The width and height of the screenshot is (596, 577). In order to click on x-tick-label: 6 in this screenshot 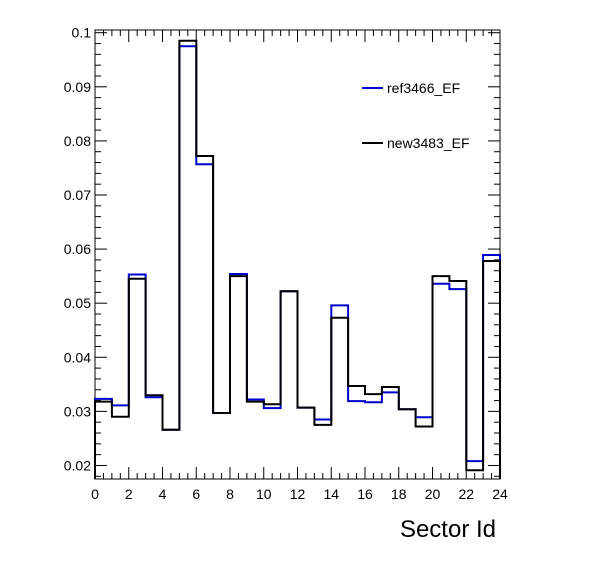, I will do `click(196, 494)`.